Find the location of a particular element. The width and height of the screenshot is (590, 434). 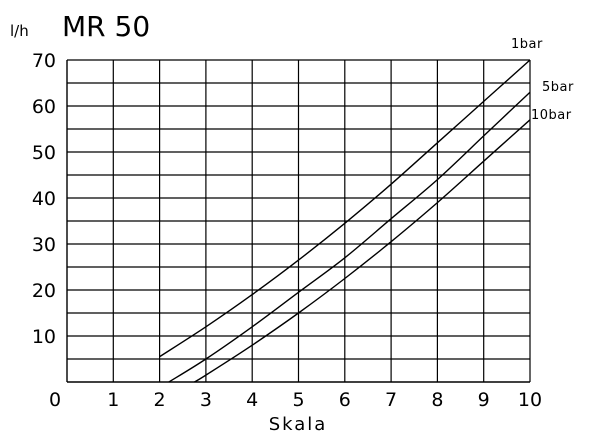

x-tick-label: 8 is located at coordinates (437, 400).